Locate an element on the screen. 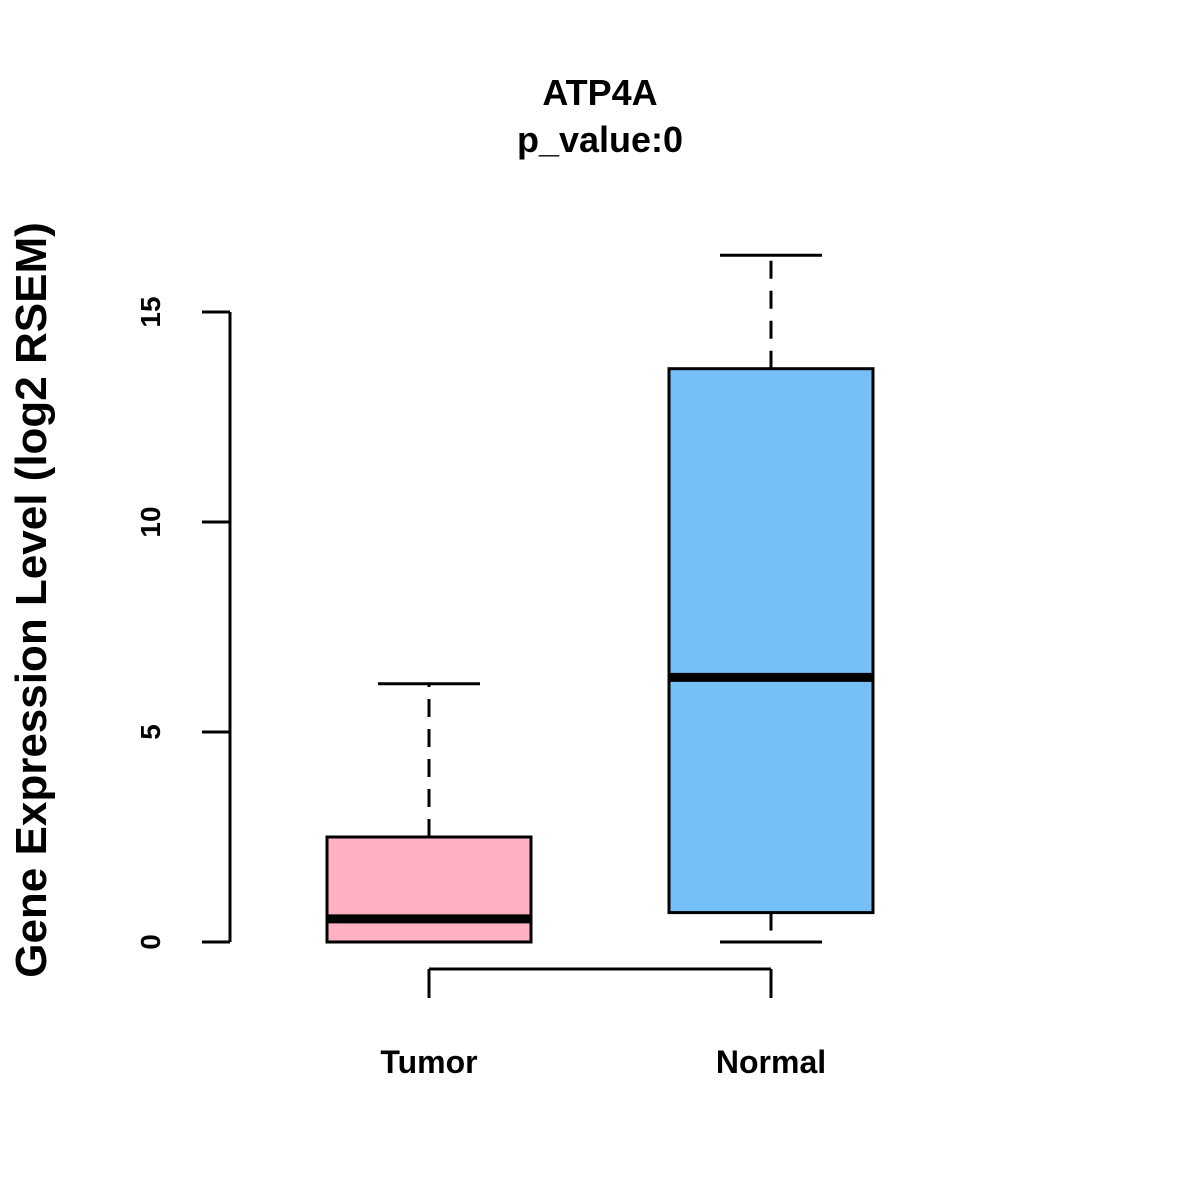  box-normal is located at coordinates (771, 598).